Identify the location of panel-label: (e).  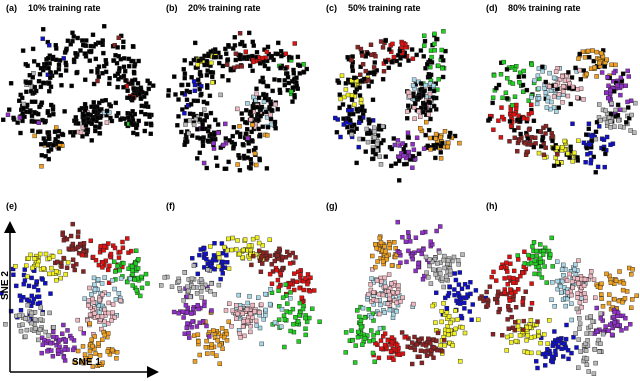
(11, 206).